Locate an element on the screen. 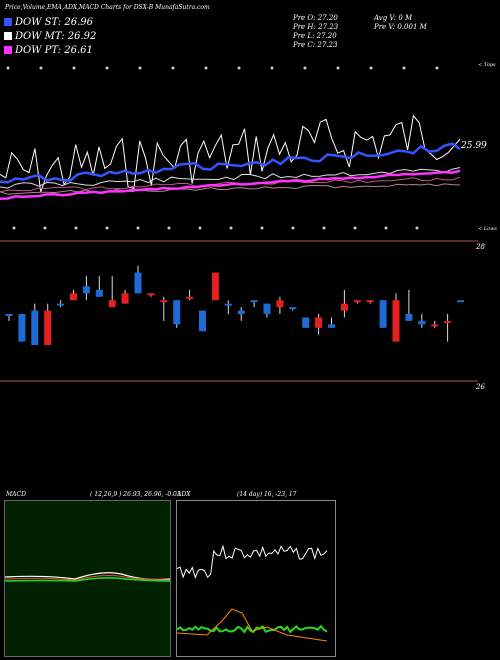 The width and height of the screenshot is (500, 660). avg-volume: Avg V: 0 M is located at coordinates (393, 18).